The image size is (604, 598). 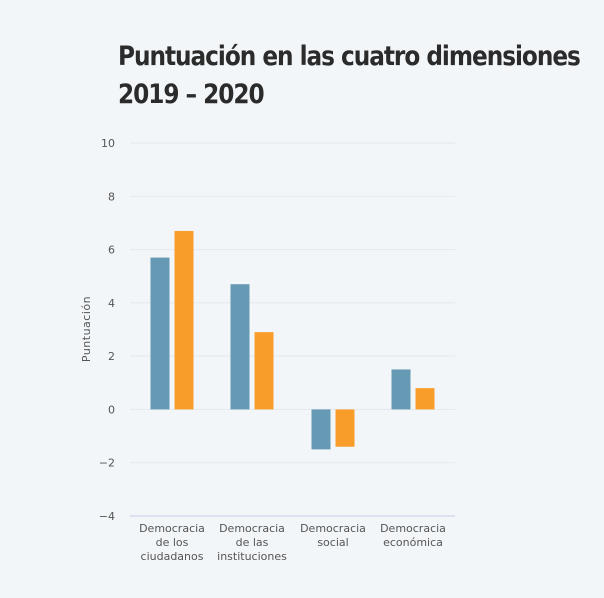 What do you see at coordinates (111, 356) in the screenshot?
I see `y-tick-label: 2` at bounding box center [111, 356].